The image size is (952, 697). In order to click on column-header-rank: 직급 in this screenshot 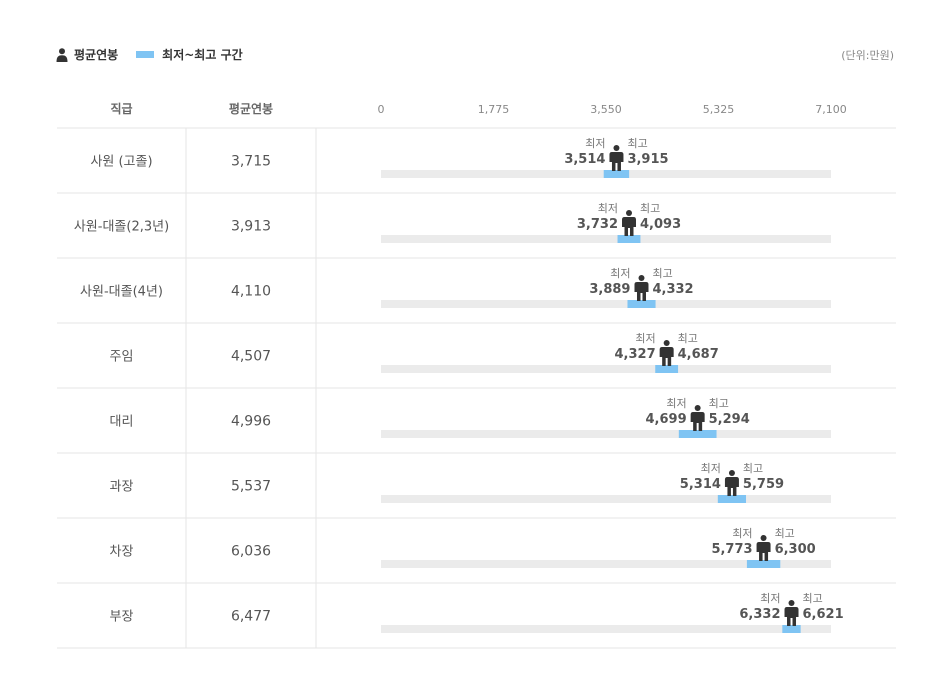, I will do `click(121, 108)`.